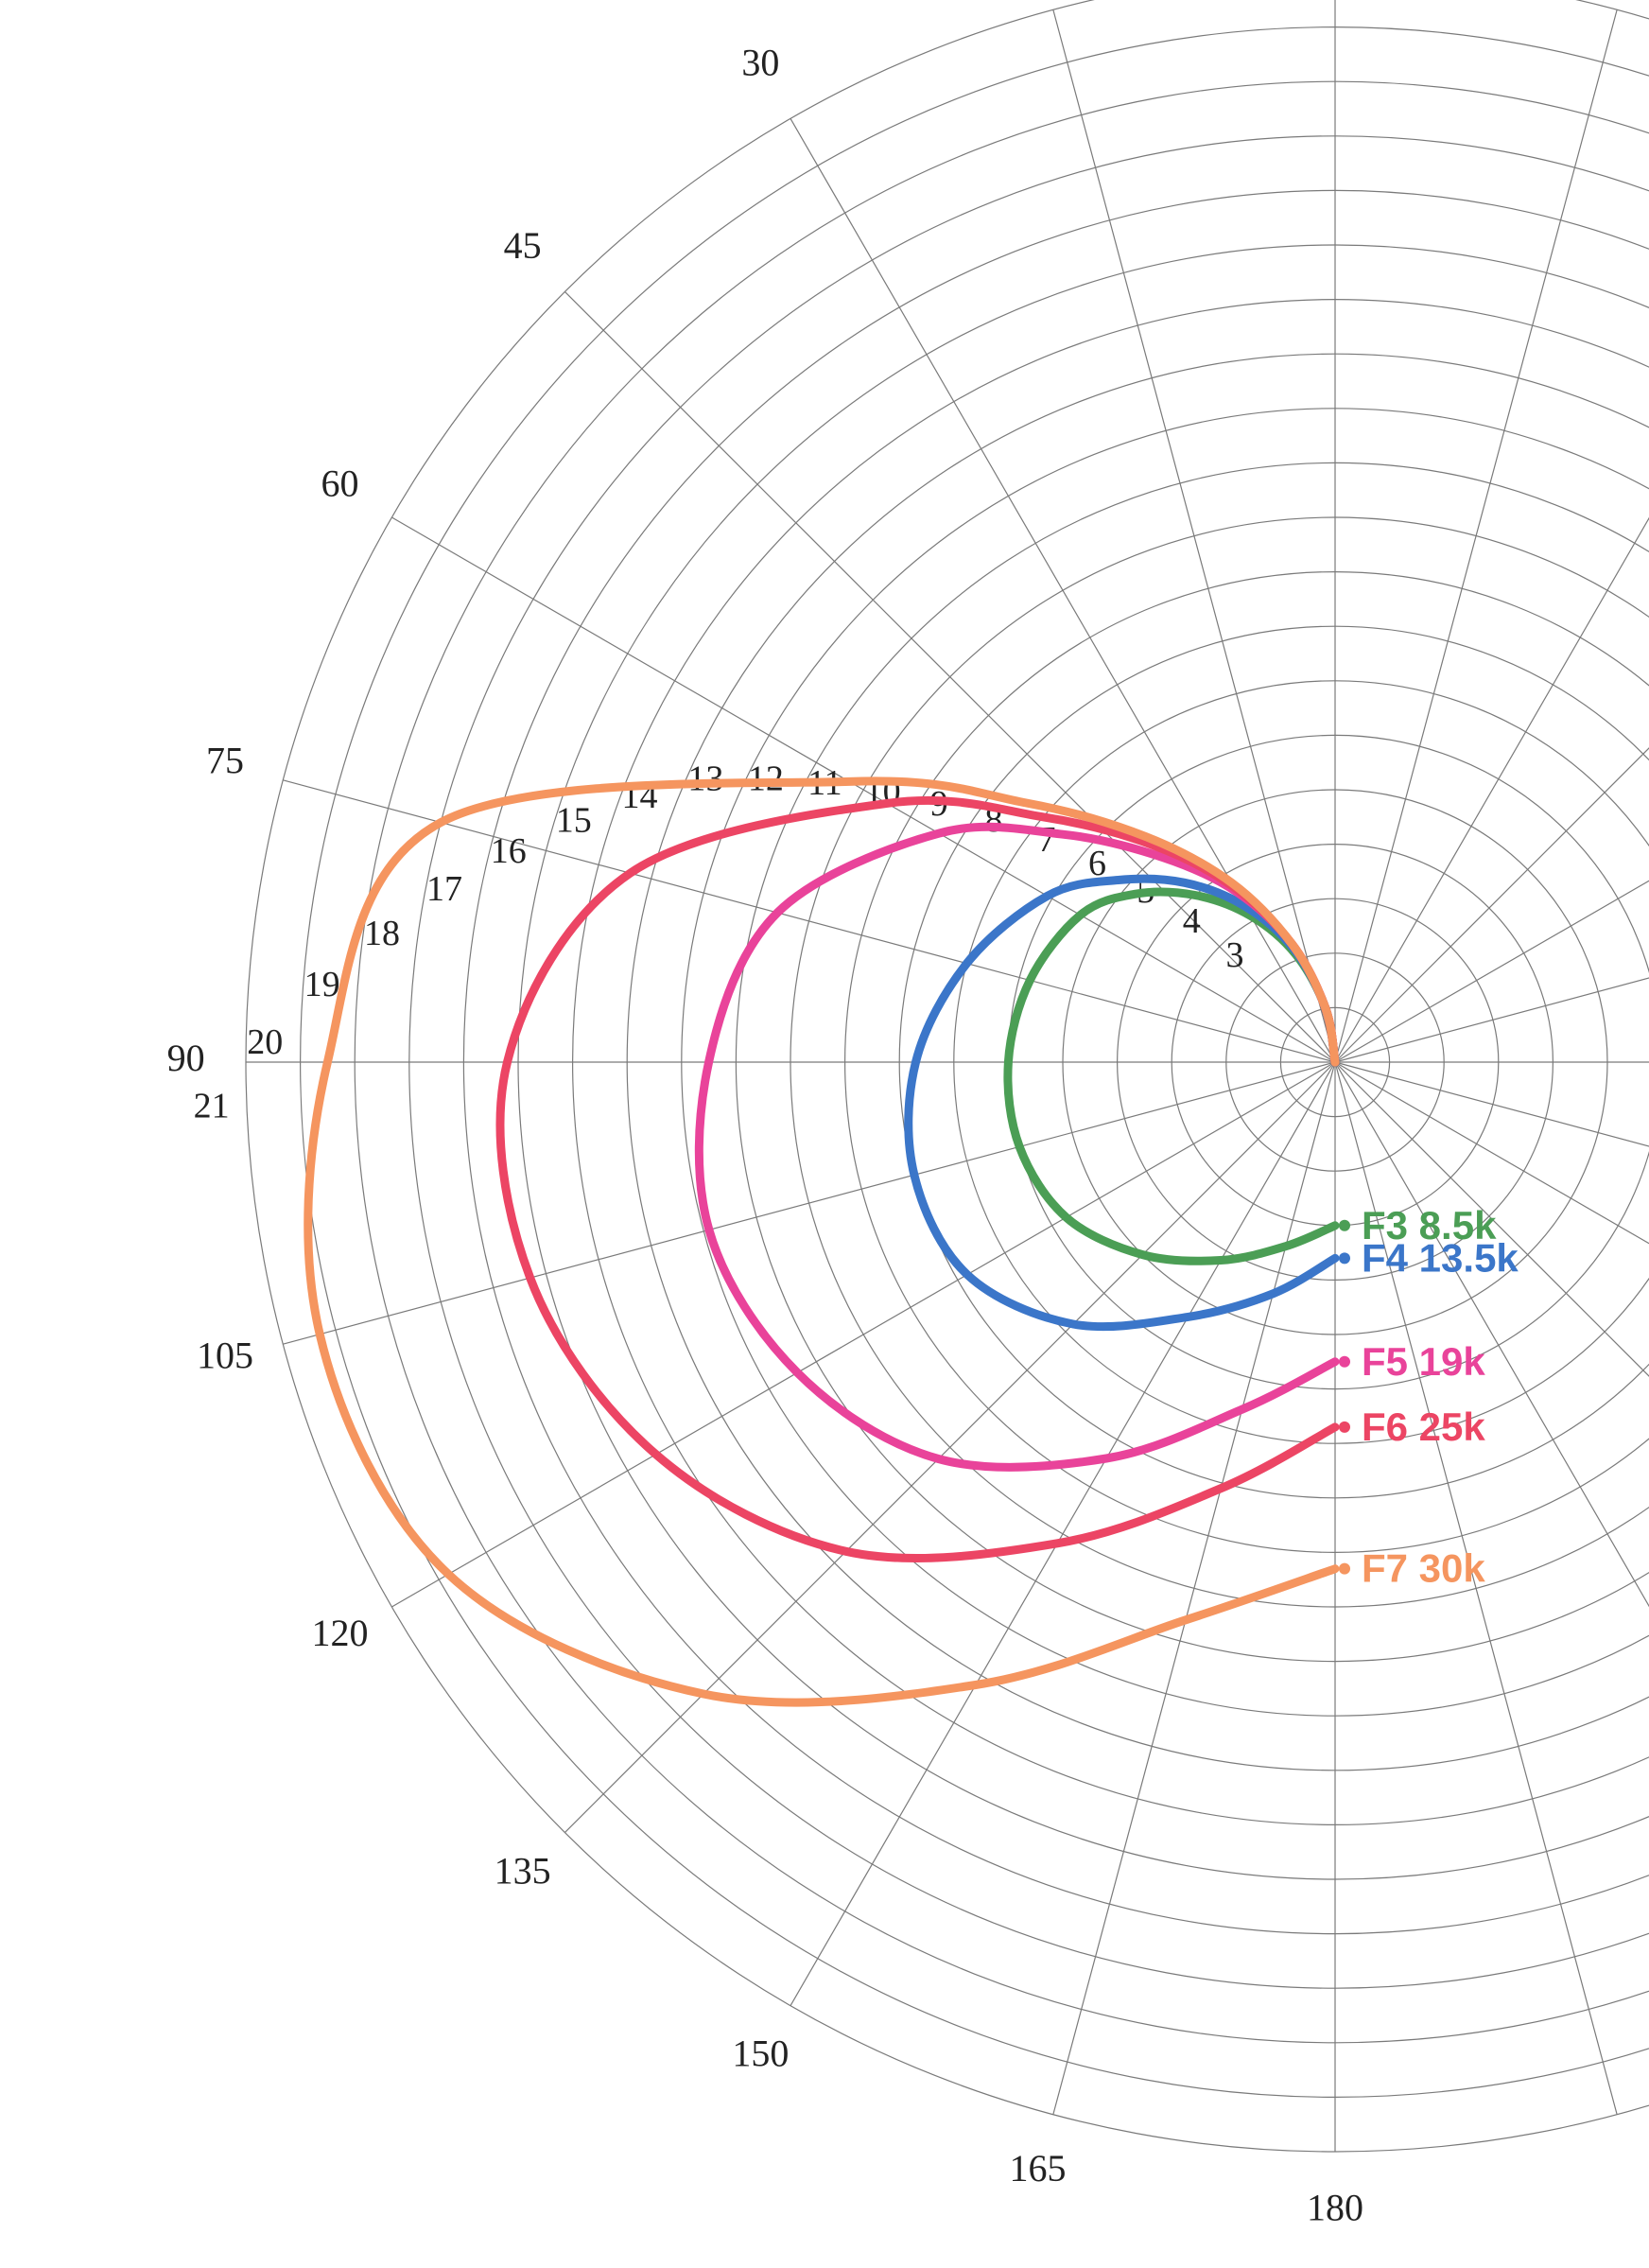 The image size is (1649, 2268). Describe the element at coordinates (265, 1042) in the screenshot. I see `radial-tick-label: 20` at that location.